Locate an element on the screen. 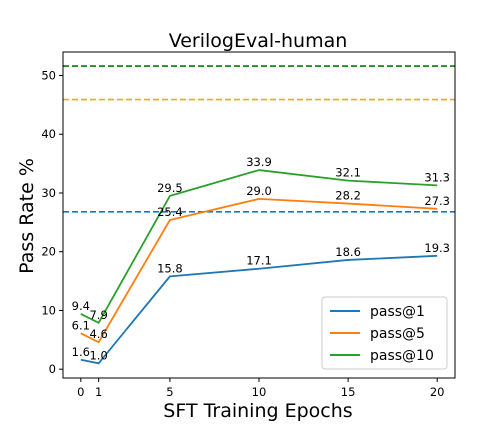 This screenshot has height=432, width=504. data-label: 15.8 is located at coordinates (170, 268).